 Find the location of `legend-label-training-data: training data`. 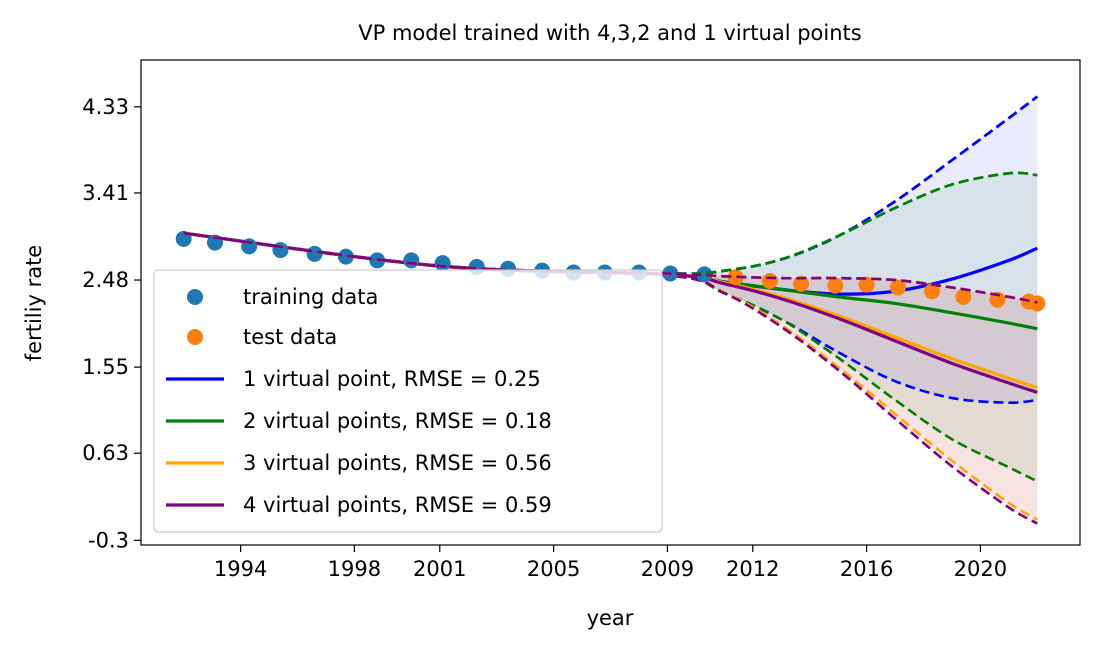

legend-label-training-data: training data is located at coordinates (310, 297).